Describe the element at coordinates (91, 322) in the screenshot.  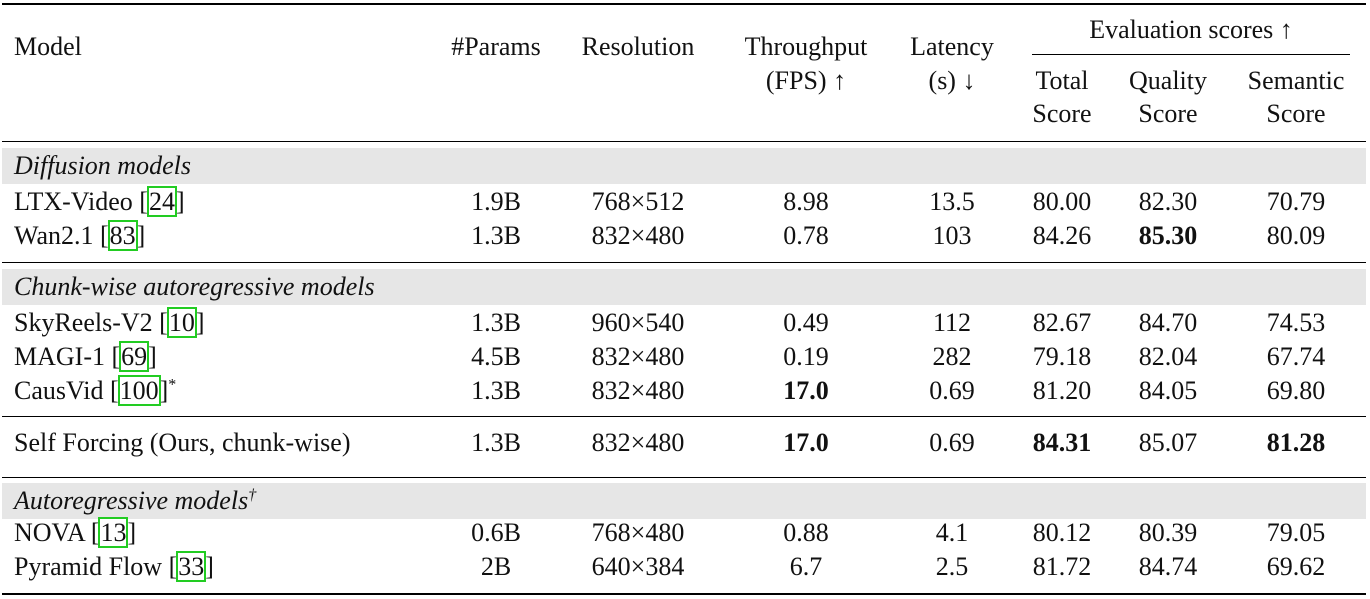
I see `model-name: SkyReels-V2 [` at that location.